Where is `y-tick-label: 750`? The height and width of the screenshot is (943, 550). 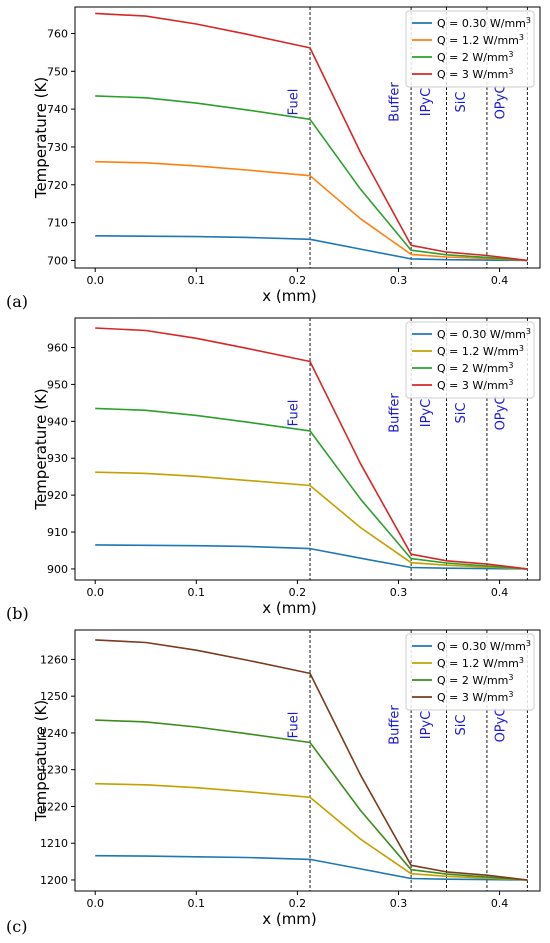 y-tick-label: 750 is located at coordinates (57, 71).